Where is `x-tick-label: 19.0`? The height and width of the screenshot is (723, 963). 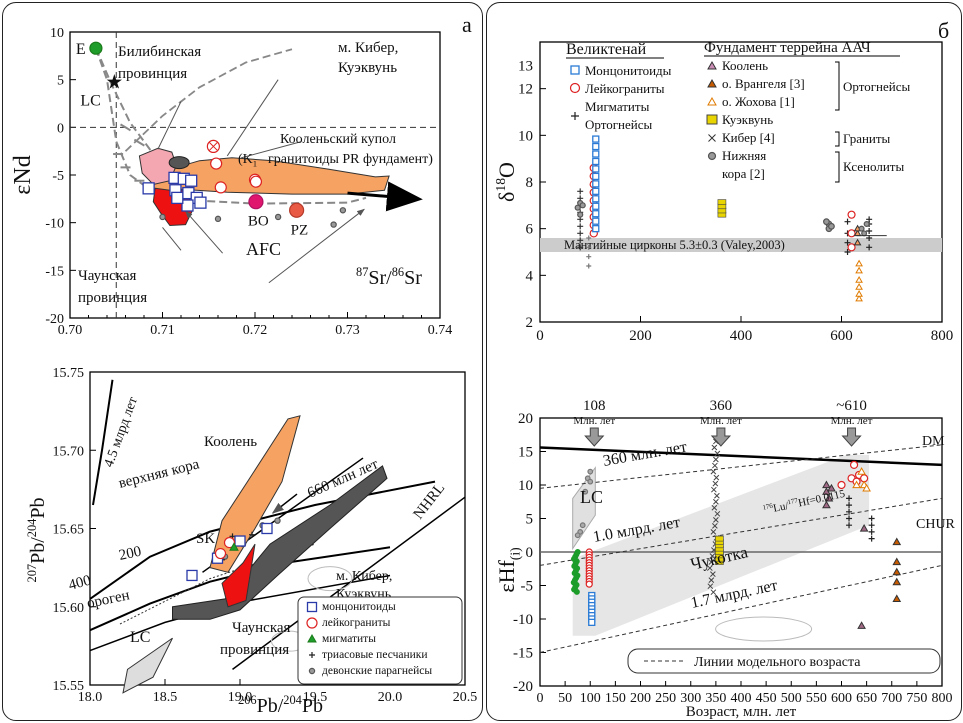 x-tick-label: 19.0 is located at coordinates (240, 697).